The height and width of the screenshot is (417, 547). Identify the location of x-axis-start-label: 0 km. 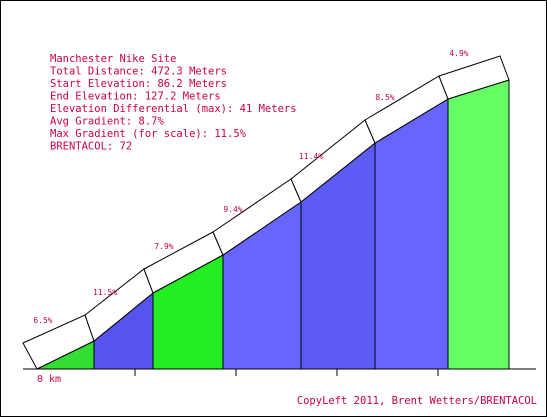
(49, 379).